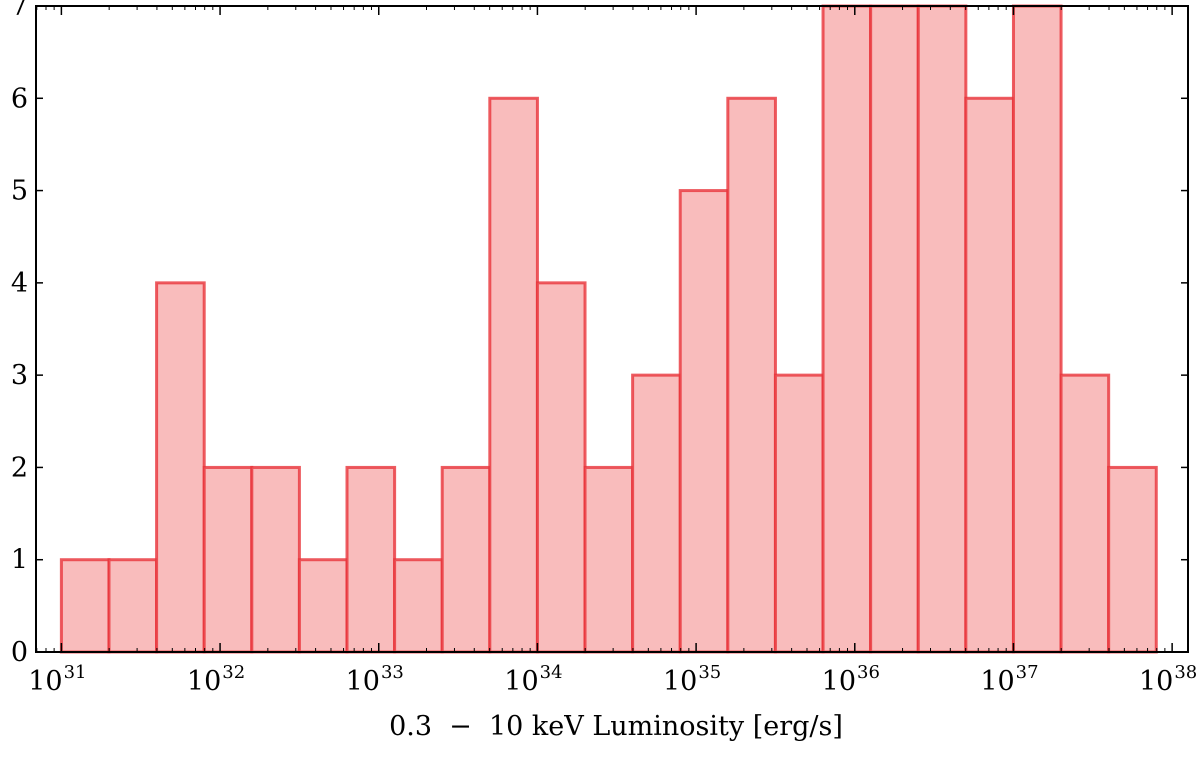 This screenshot has height=758, width=1200. I want to click on y-tick-label: 7, so click(19, 11).